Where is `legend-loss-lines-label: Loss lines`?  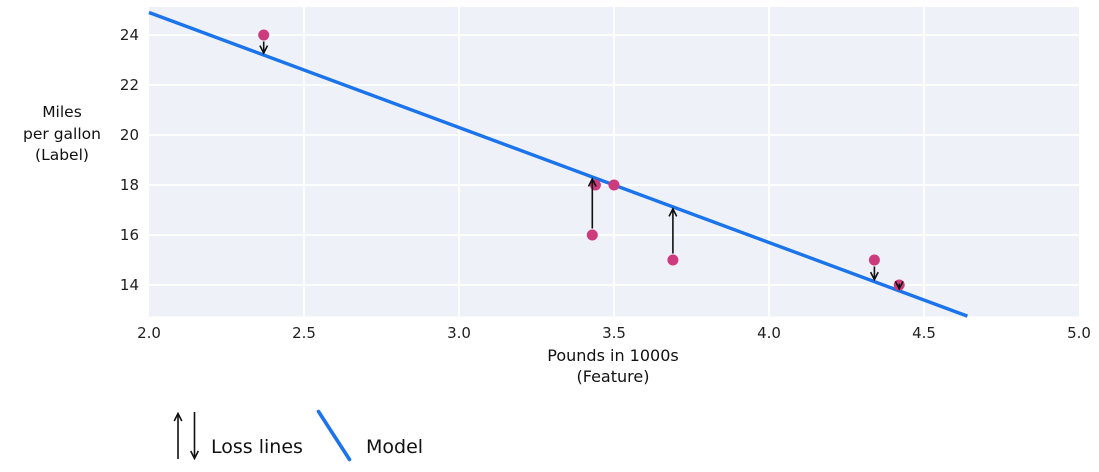
legend-loss-lines-label: Loss lines is located at coordinates (257, 447).